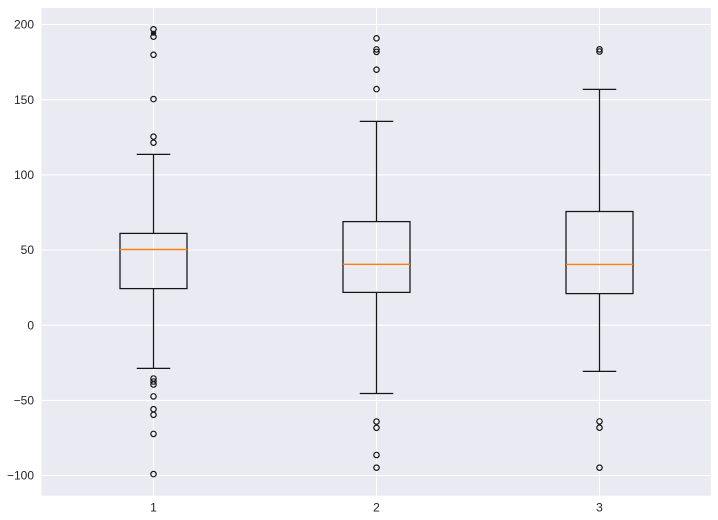 This screenshot has width=718, height=520. What do you see at coordinates (28, 250) in the screenshot?
I see `svg-text: 50` at bounding box center [28, 250].